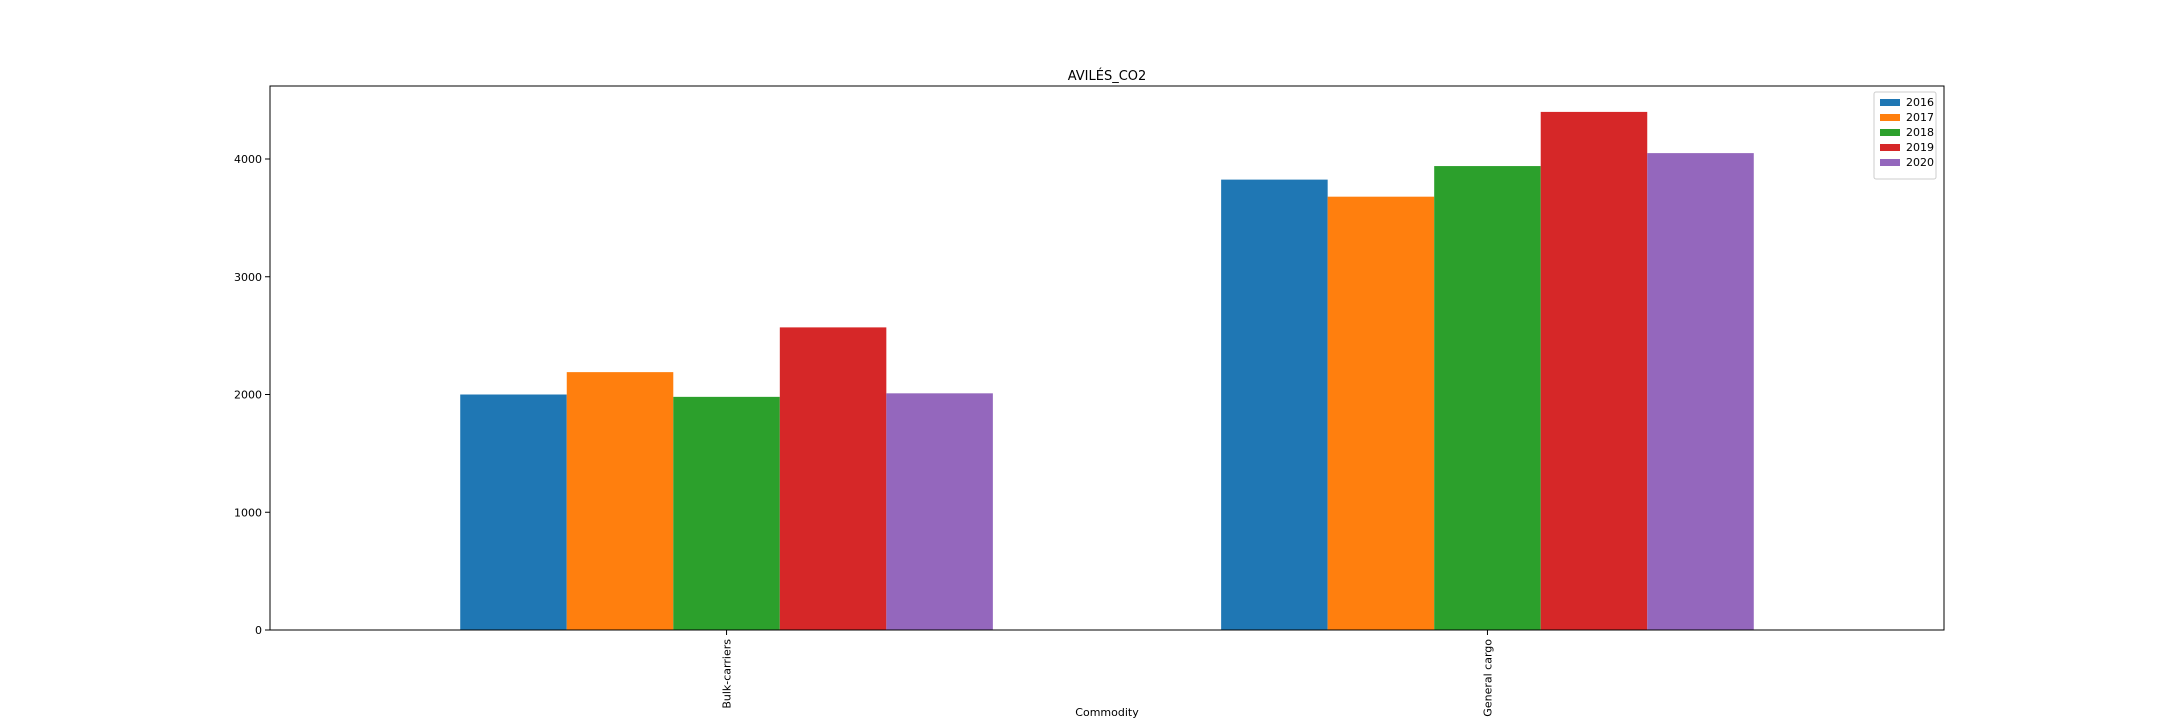 This screenshot has height=720, width=2160. Describe the element at coordinates (248, 512) in the screenshot. I see `y-tick-label: 1000` at that location.